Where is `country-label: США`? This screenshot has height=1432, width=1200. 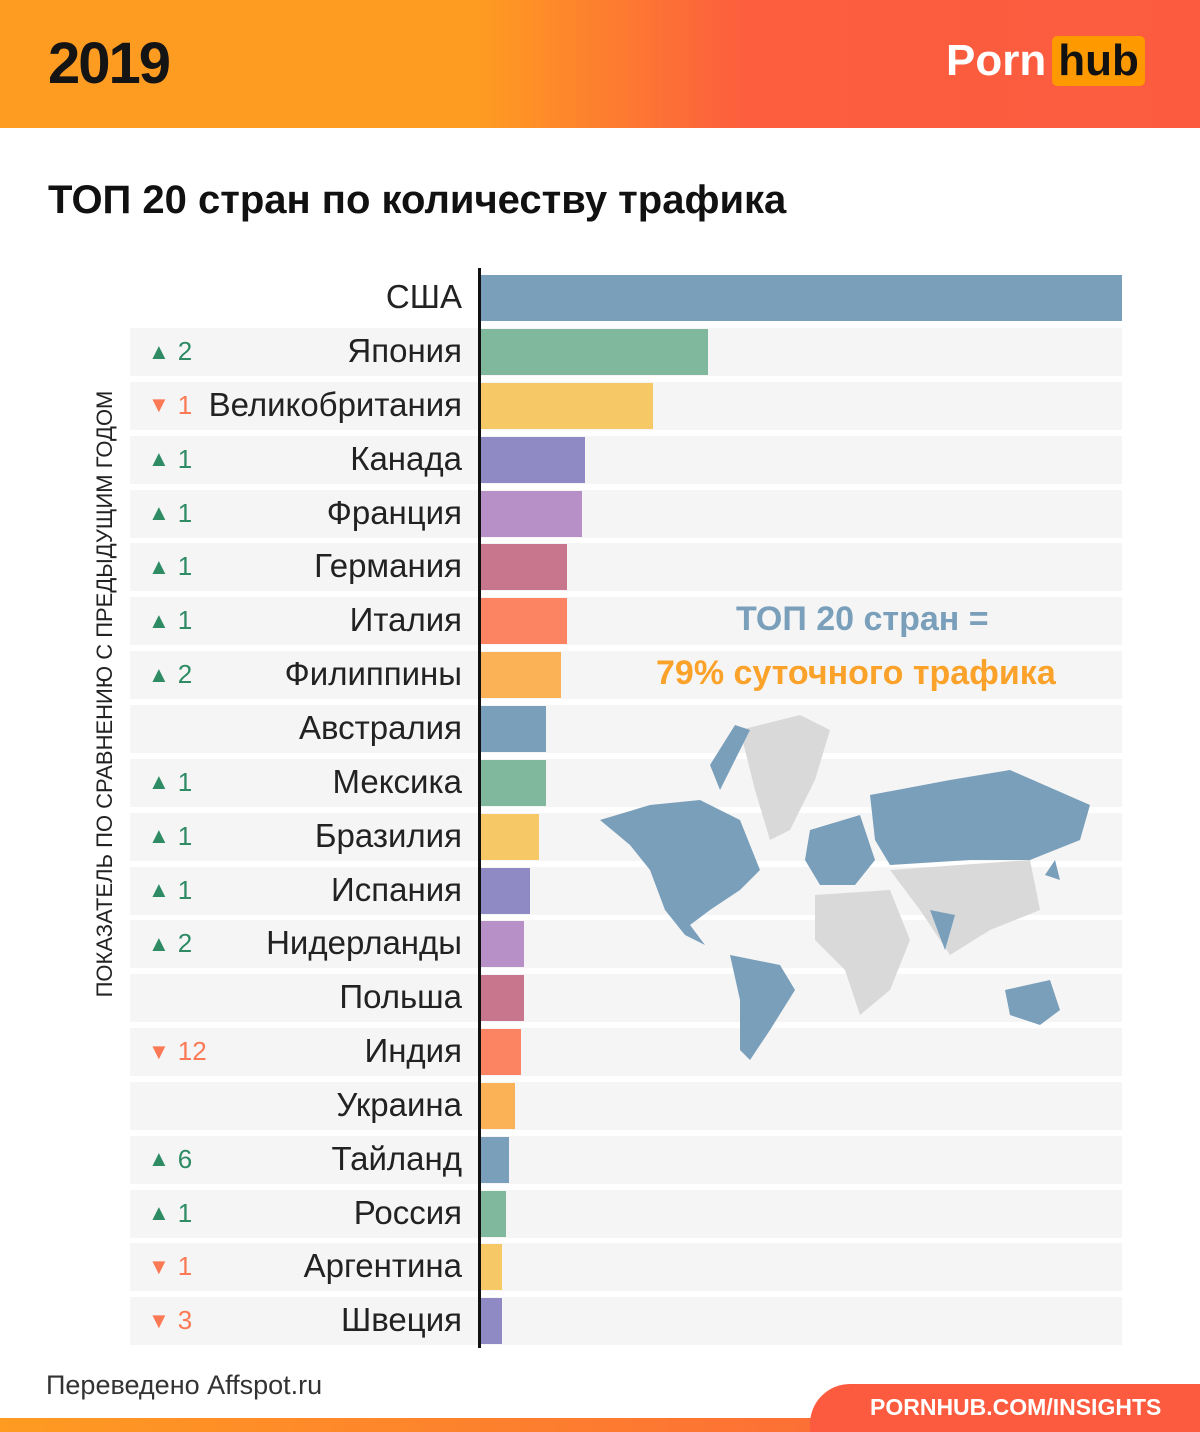 country-label: США is located at coordinates (423, 296).